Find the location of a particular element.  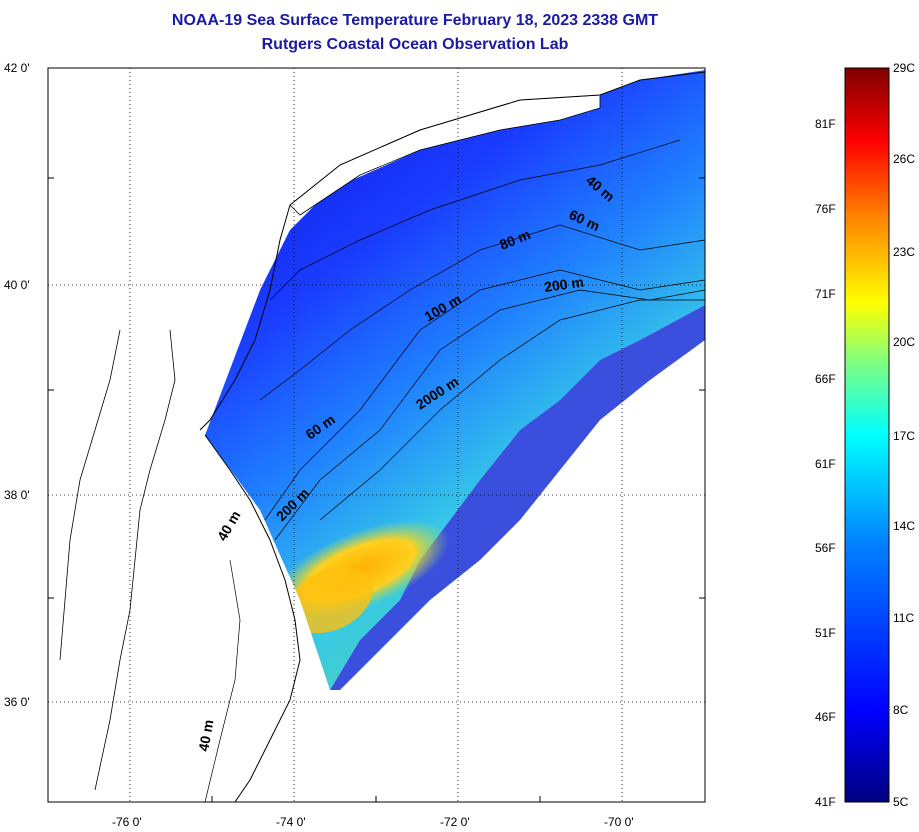

mid-atlantic-land is located at coordinates (189, 618).